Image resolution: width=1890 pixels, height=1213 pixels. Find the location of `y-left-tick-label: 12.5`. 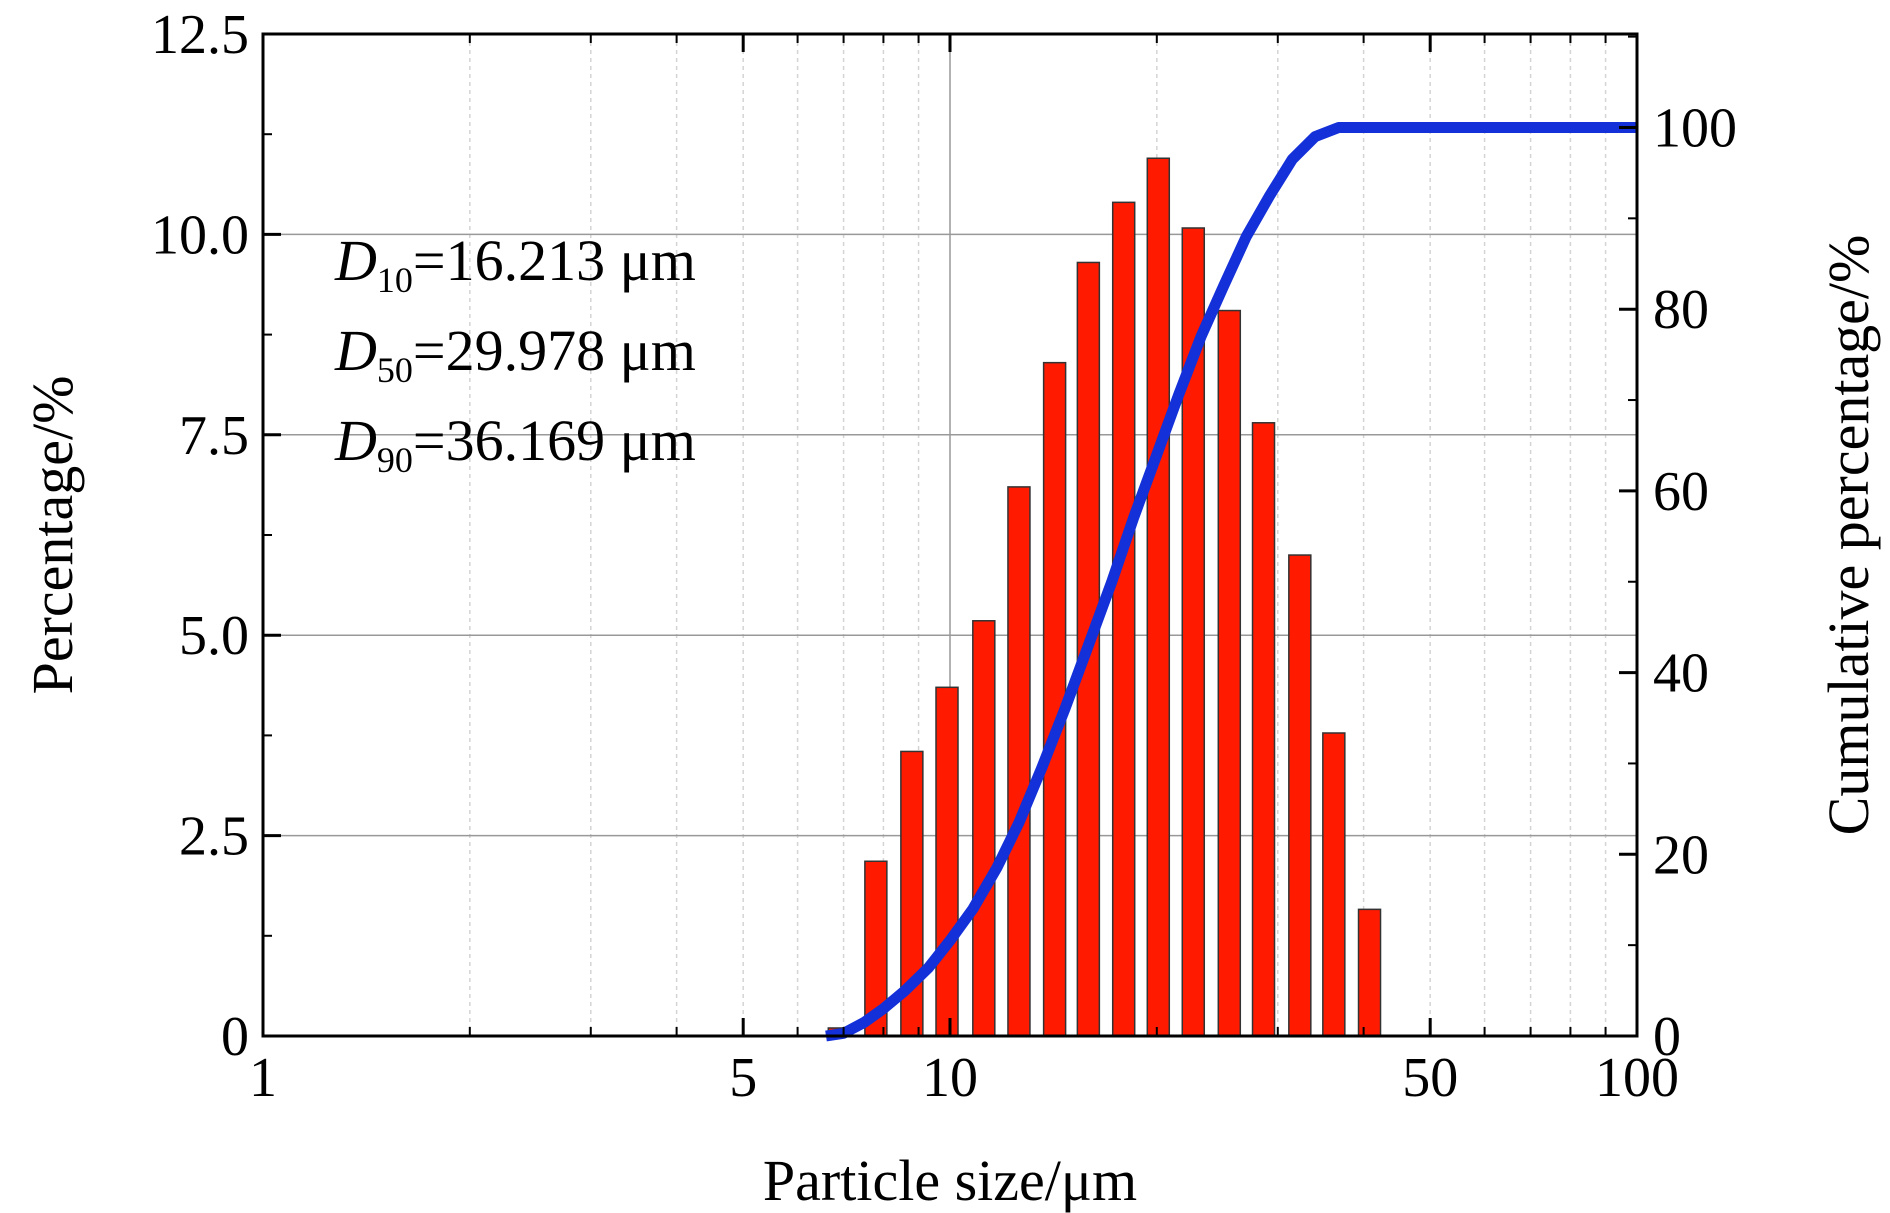

y-left-tick-label: 12.5 is located at coordinates (200, 35).